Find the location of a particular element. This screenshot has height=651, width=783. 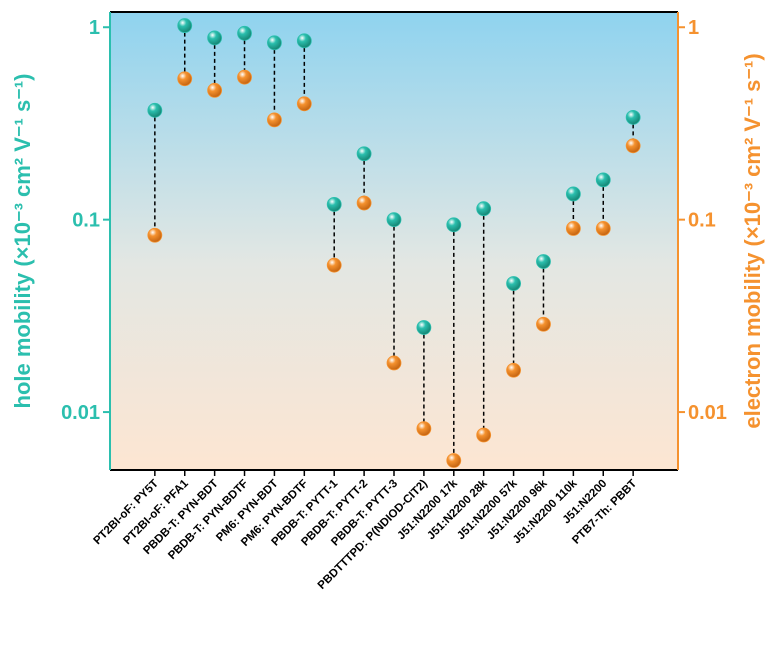

y2-axis-title: electron mobility (×10⁻³ cm² V⁻¹ s⁻¹) is located at coordinates (752, 240).